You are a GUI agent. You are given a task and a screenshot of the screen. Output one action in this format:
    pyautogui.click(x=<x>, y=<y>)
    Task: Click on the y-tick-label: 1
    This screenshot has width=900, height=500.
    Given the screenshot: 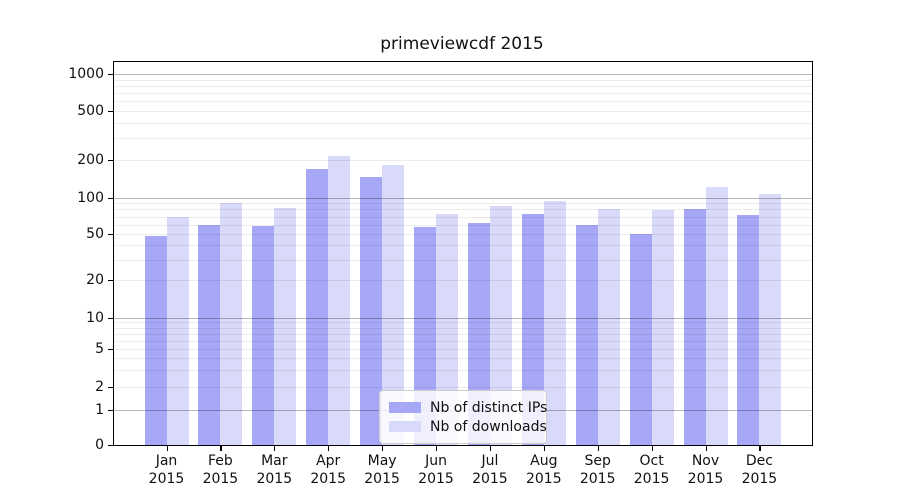 What is the action you would take?
    pyautogui.click(x=99, y=410)
    